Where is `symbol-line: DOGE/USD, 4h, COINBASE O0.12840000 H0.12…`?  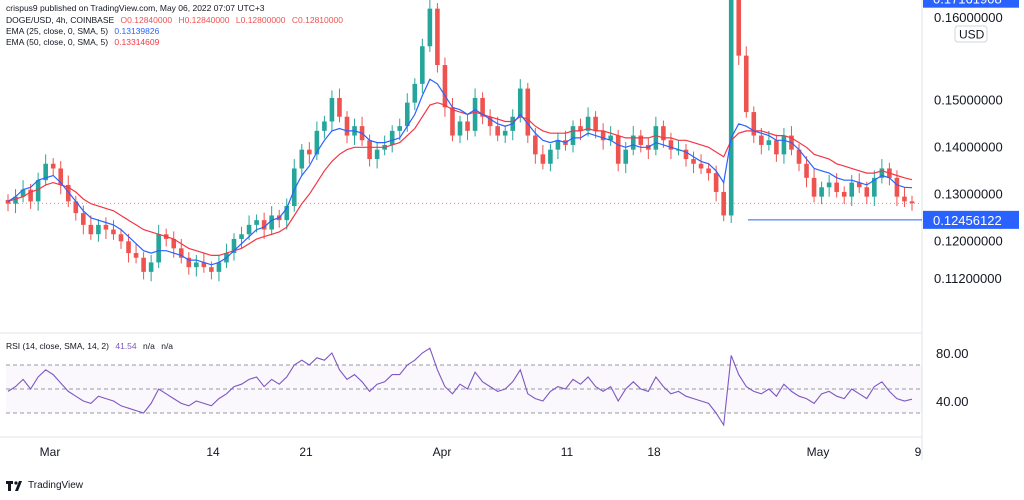
symbol-line: DOGE/USD, 4h, COINBASE O0.12840000 H0.12… is located at coordinates (176, 20).